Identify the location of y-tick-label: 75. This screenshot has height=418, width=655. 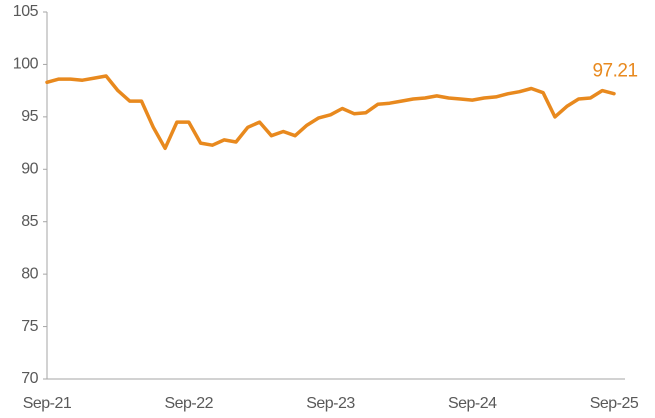
(29, 326).